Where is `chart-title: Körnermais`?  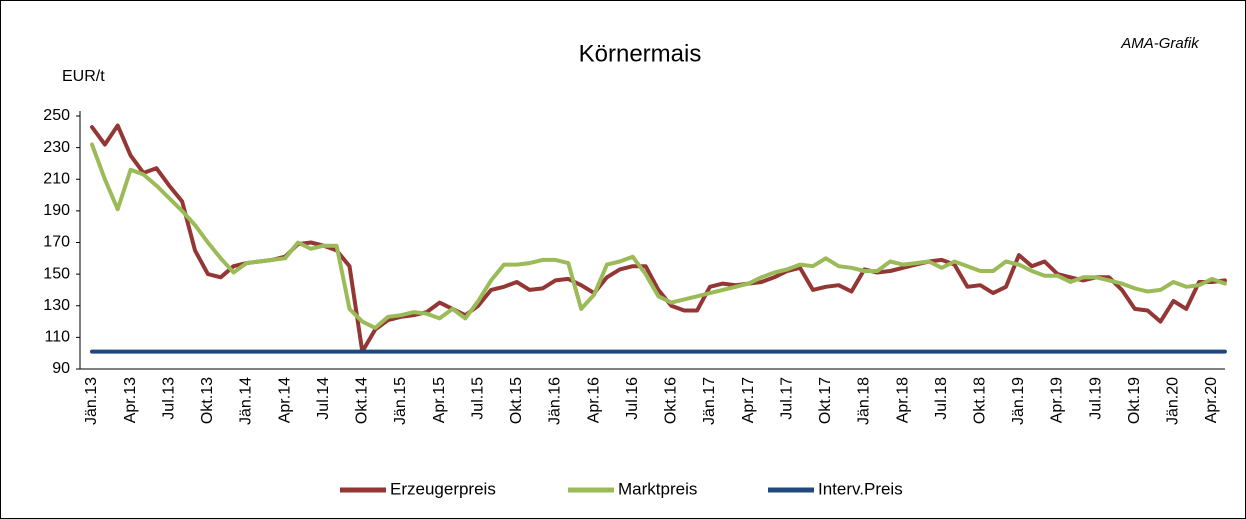
chart-title: Körnermais is located at coordinates (640, 53).